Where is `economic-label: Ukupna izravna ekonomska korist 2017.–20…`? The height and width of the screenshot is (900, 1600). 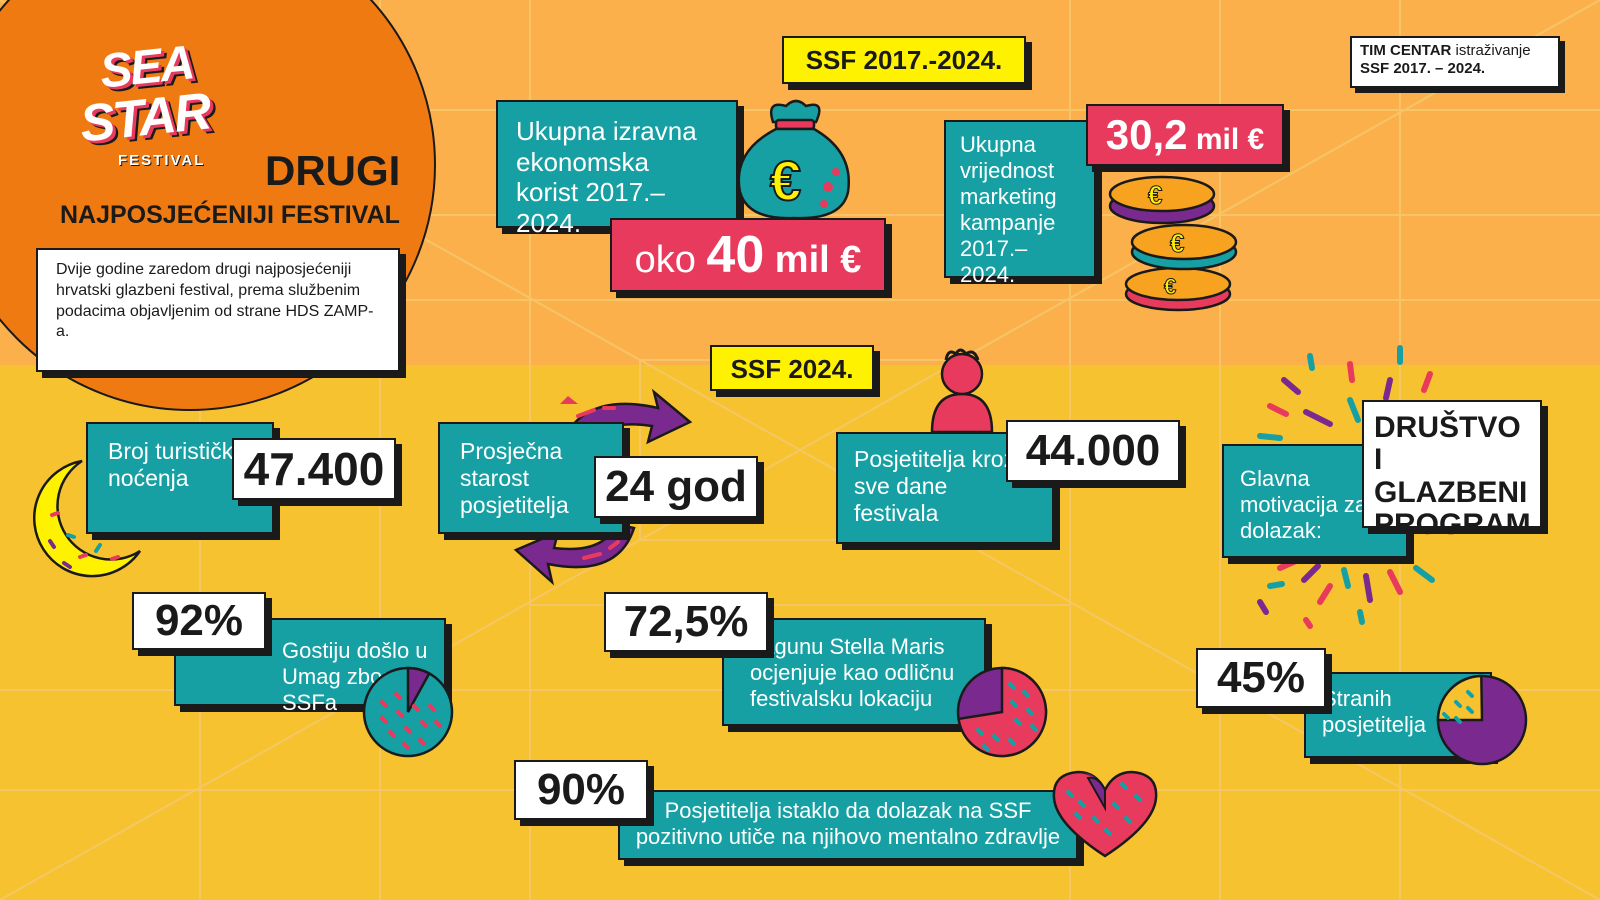
economic-label: Ukupna izravna ekonomska korist 2017.–20… is located at coordinates (606, 177).